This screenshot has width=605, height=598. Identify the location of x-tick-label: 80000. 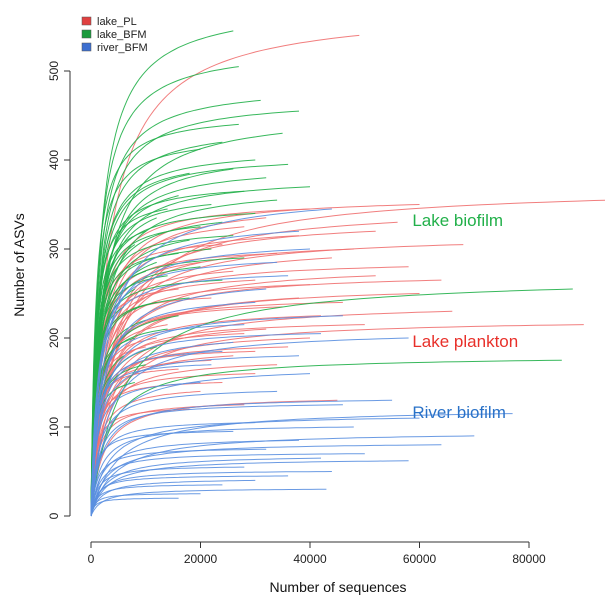
(529, 559).